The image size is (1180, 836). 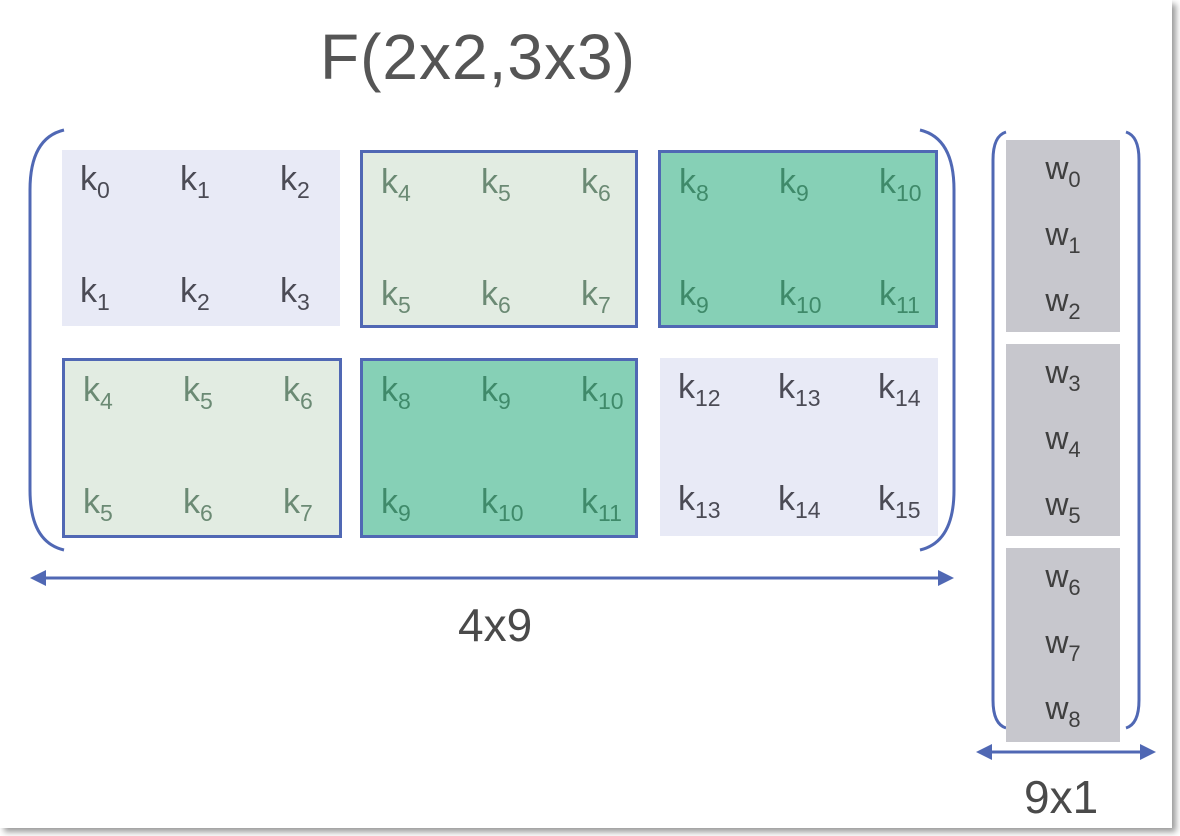 I want to click on matrix-cell: k2, so click(x=295, y=182).